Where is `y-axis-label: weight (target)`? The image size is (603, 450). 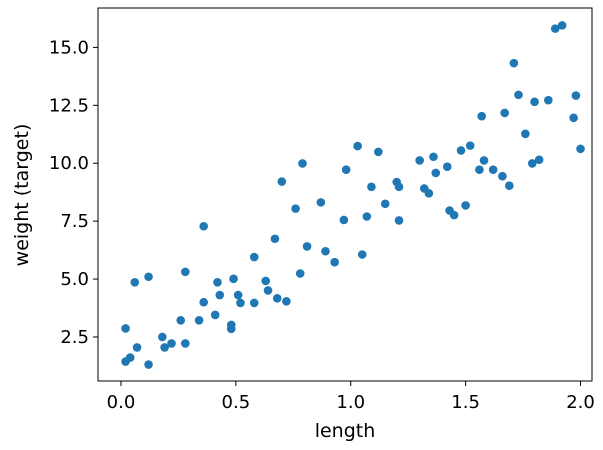
y-axis-label: weight (target) is located at coordinates (22, 195).